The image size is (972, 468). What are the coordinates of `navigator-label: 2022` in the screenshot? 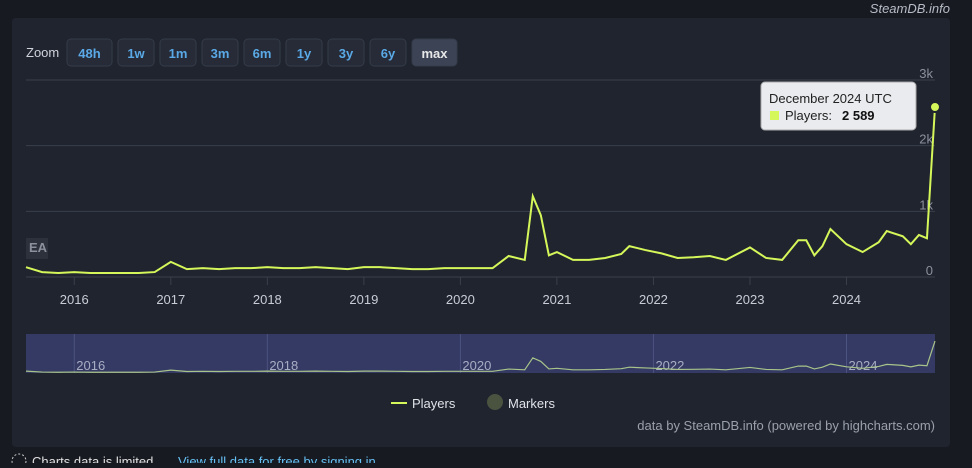 It's located at (669, 365).